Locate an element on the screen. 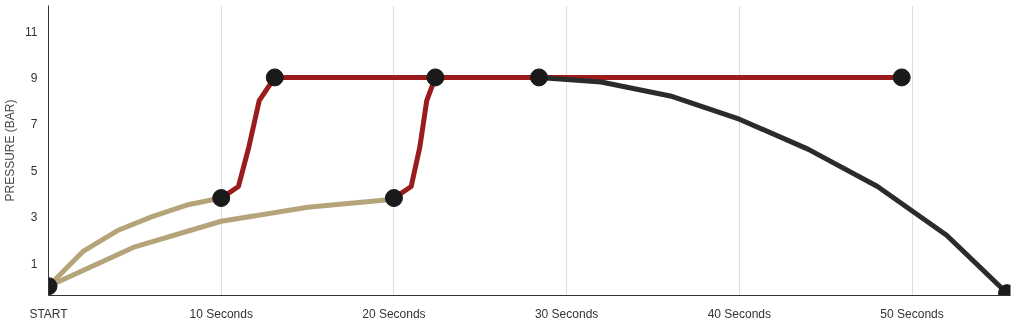 This screenshot has width=1024, height=323. y-tick-label: 5 is located at coordinates (34, 170).